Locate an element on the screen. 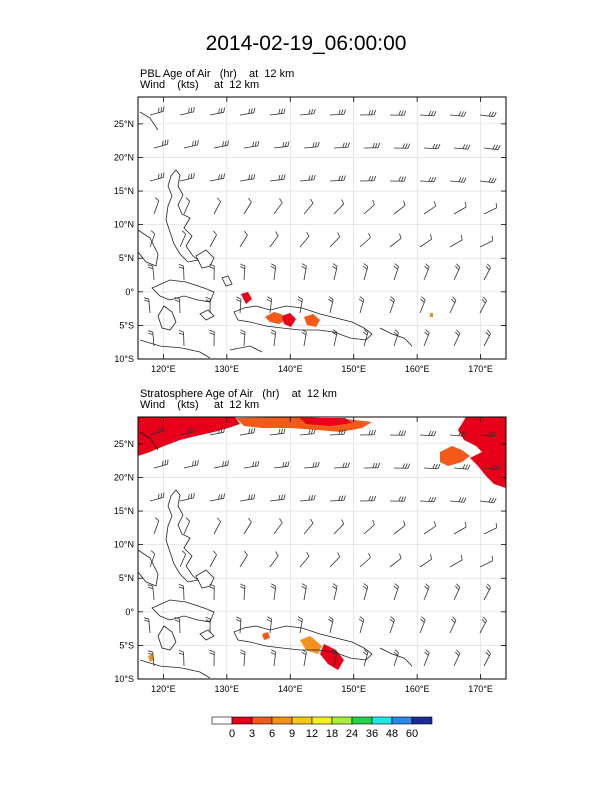  panel1-lat-label: 15°N is located at coordinates (124, 191).